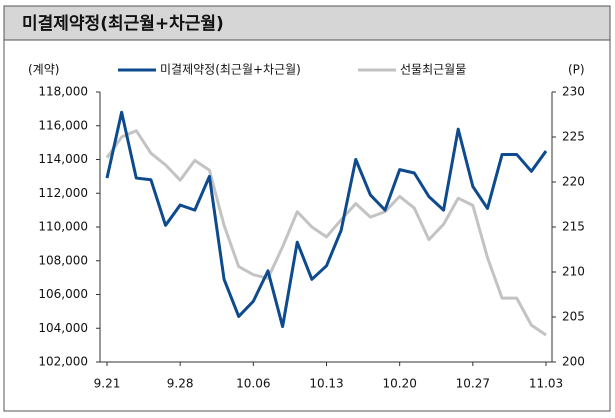 The width and height of the screenshot is (615, 418). What do you see at coordinates (573, 317) in the screenshot?
I see `y2-tick-label: 205` at bounding box center [573, 317].